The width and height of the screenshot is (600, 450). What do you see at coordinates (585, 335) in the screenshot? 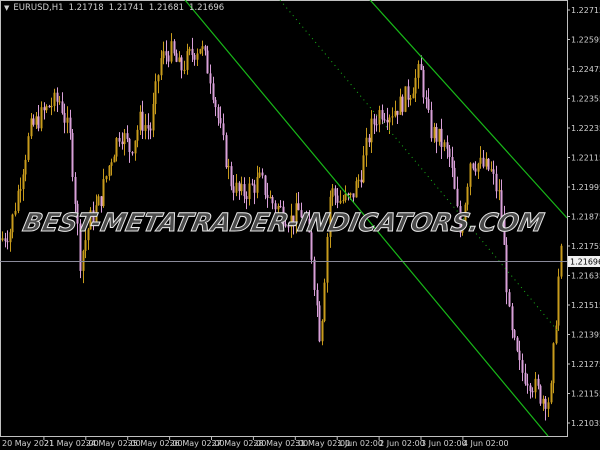
I see `y-tick-label: 1.21395` at bounding box center [585, 335].